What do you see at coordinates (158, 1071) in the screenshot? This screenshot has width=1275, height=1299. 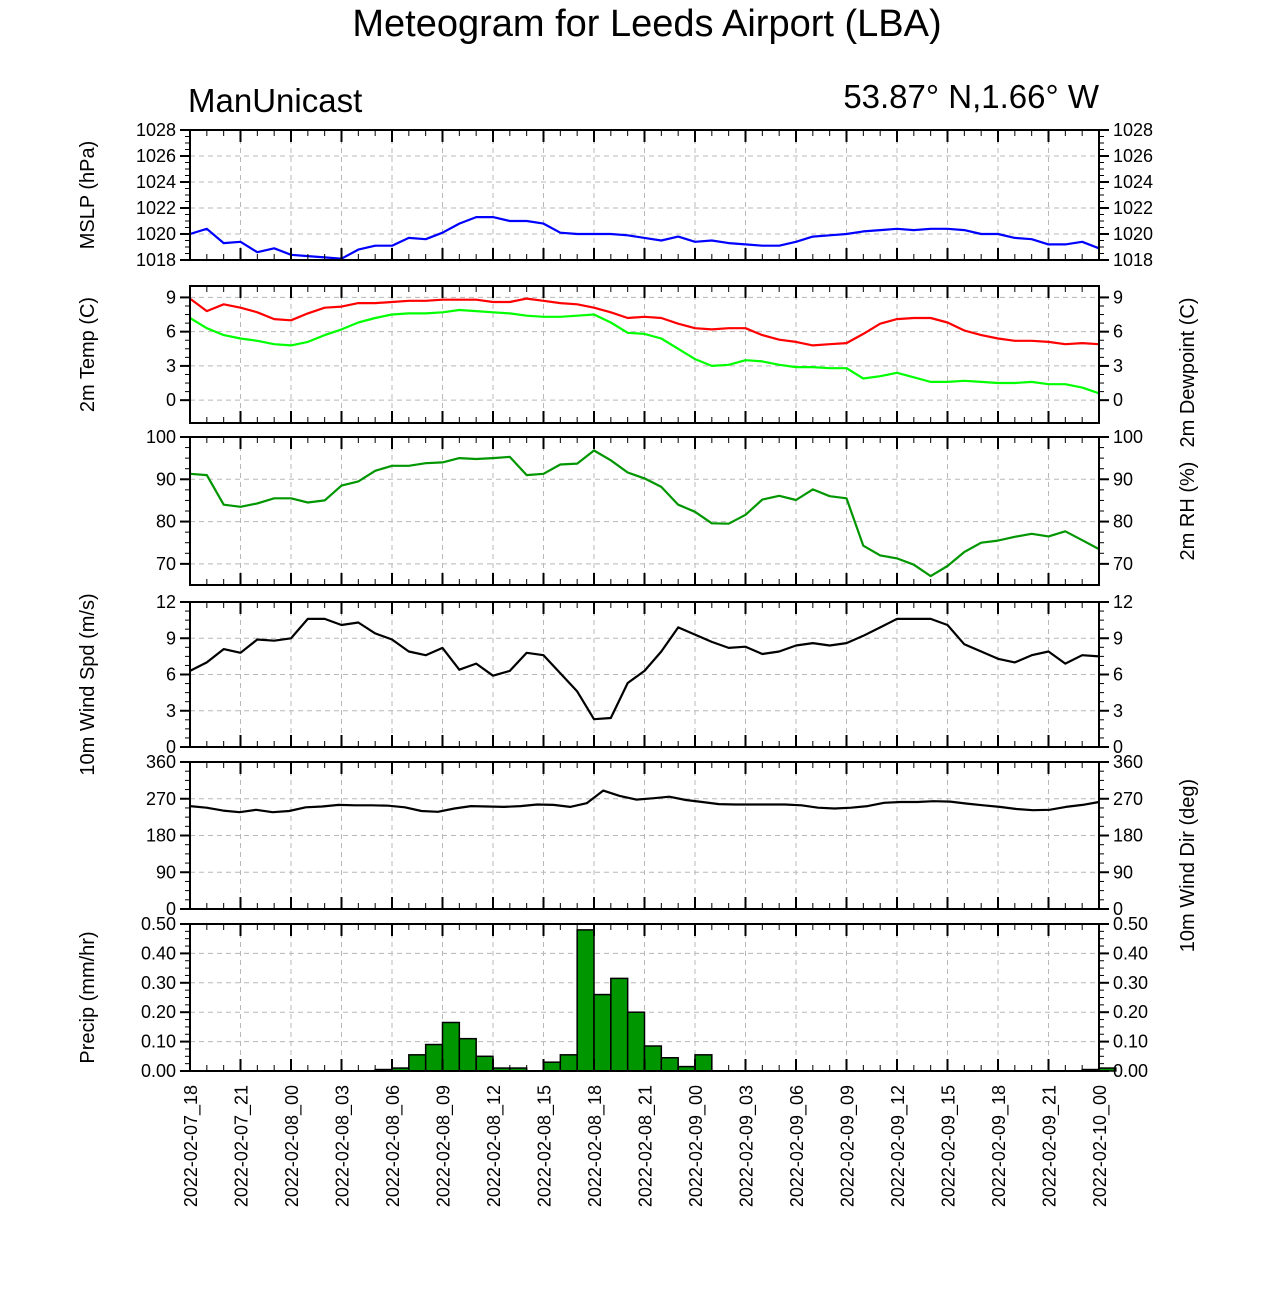 I see `y-tick-label-left: 0.00` at bounding box center [158, 1071].